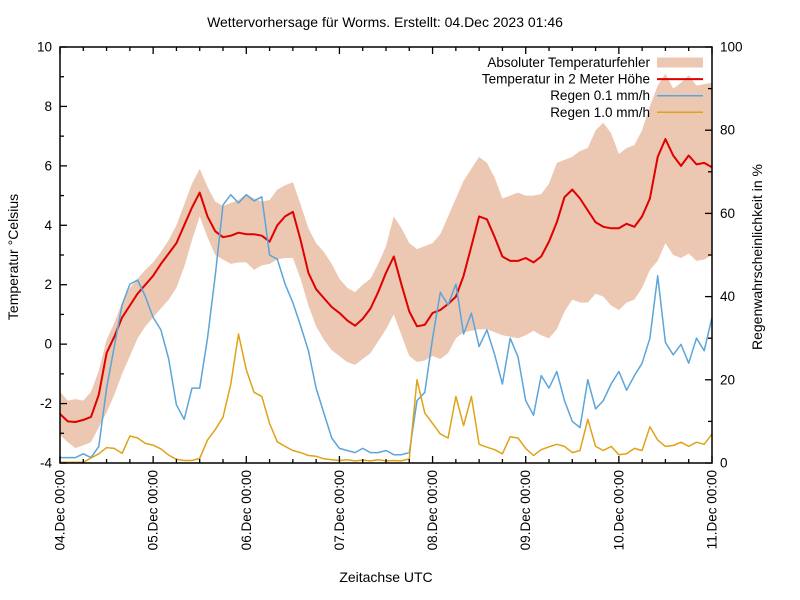 The height and width of the screenshot is (600, 800). Describe the element at coordinates (46, 403) in the screenshot. I see `y-tick-label: -2` at that location.